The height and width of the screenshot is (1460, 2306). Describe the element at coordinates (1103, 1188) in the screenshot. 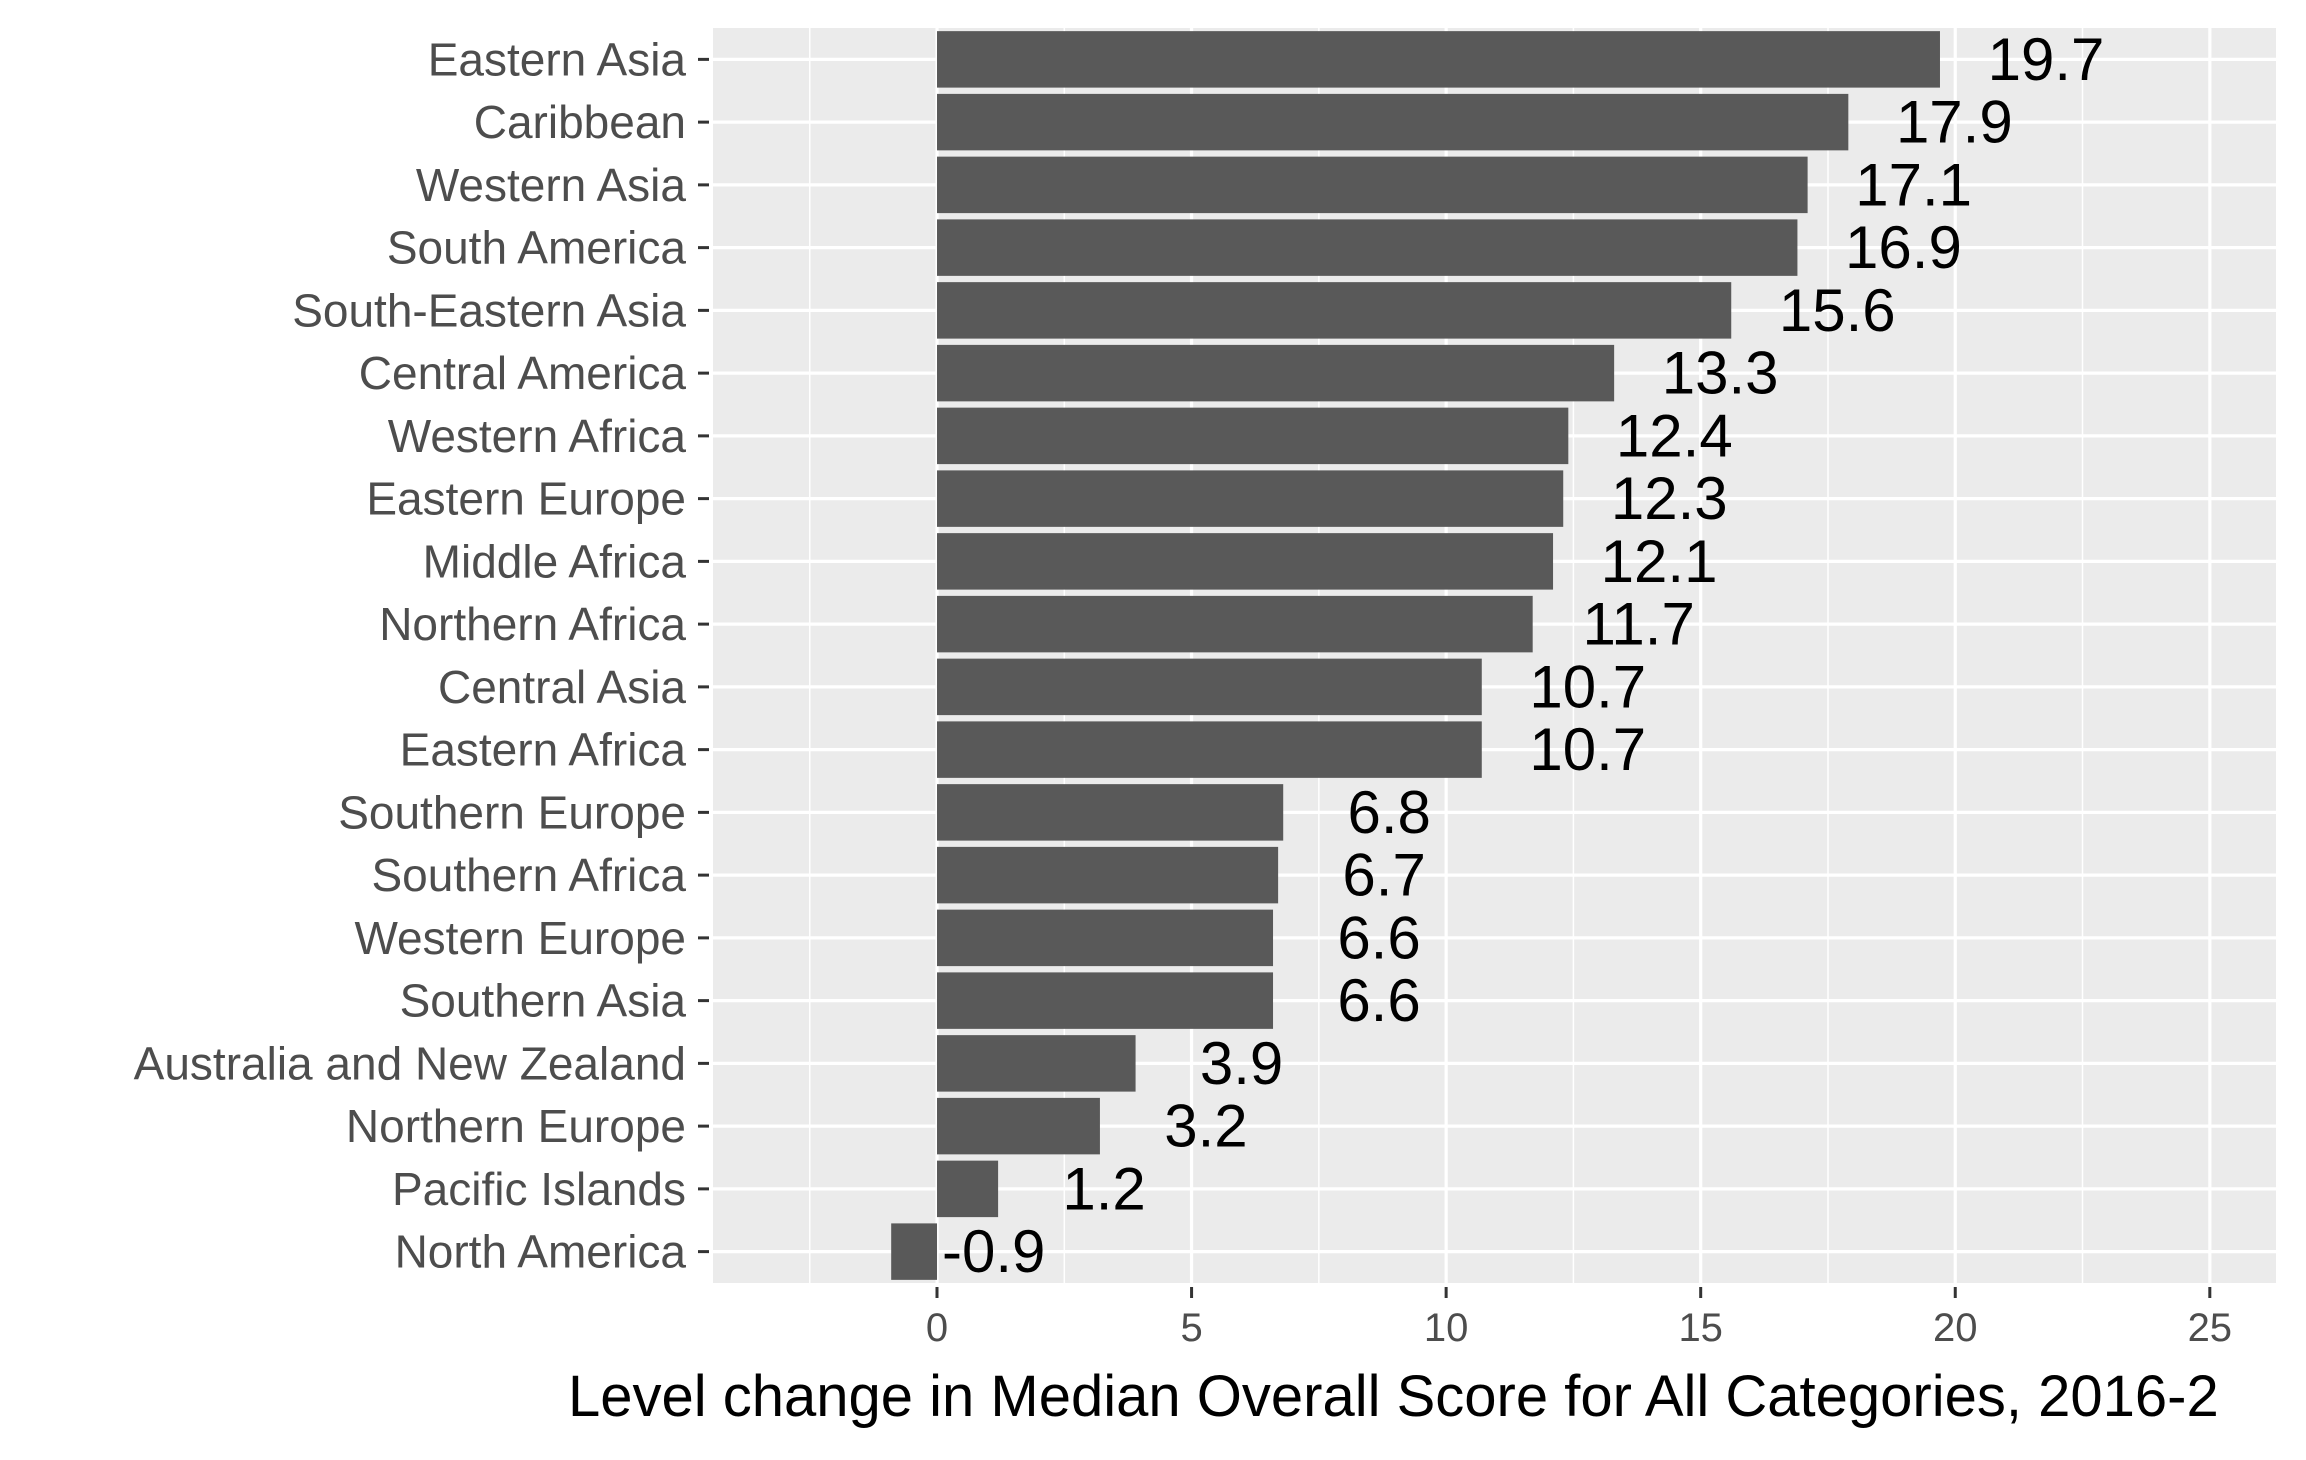

I see `value-label: 1.2` at that location.